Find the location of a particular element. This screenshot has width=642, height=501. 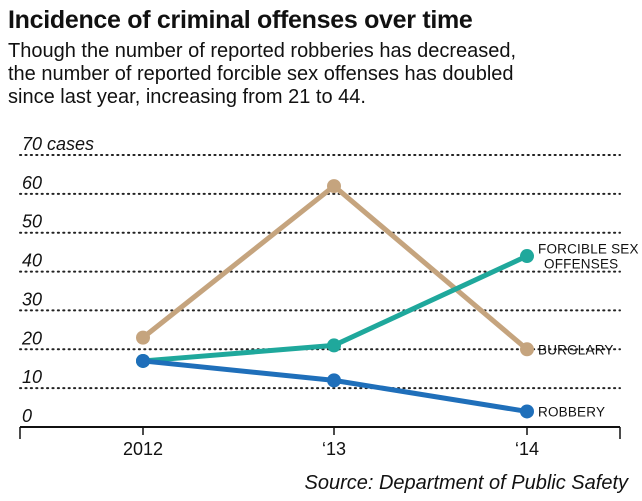

x-tick-label: ‘13 is located at coordinates (334, 449).